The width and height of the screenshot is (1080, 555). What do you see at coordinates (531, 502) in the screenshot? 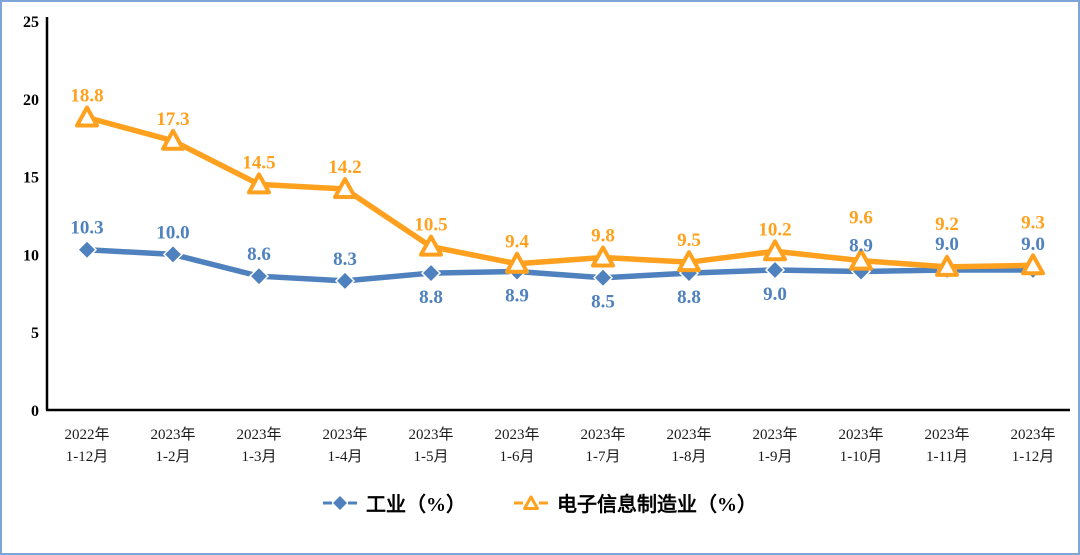
I see `electronics-series-marker-icon` at bounding box center [531, 502].